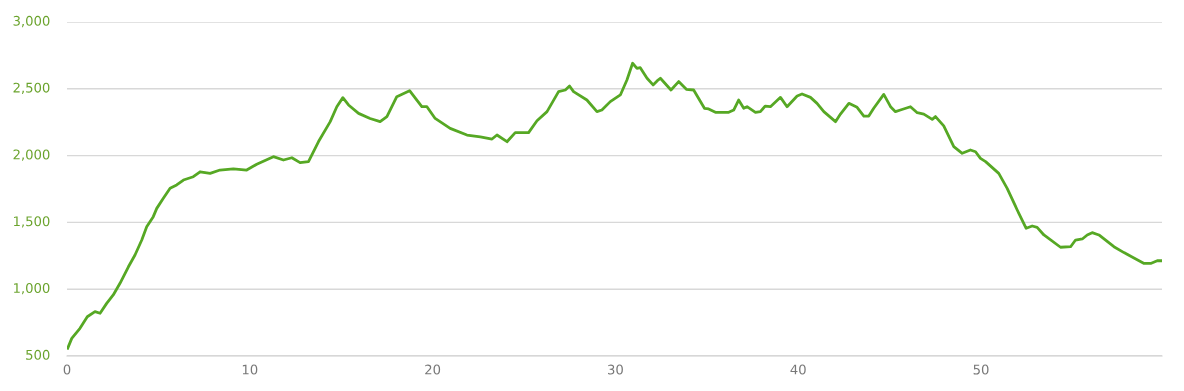 The height and width of the screenshot is (391, 1184). Describe the element at coordinates (32, 289) in the screenshot. I see `y-tick-label: 1,000` at that location.